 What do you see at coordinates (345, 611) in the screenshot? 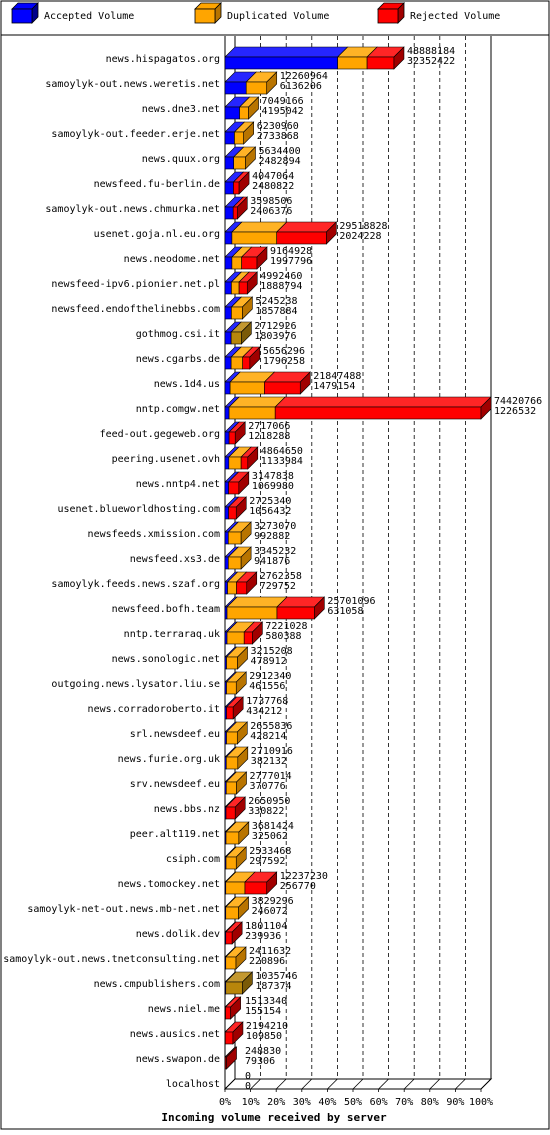
I see `accepted-volume-label: 631058` at bounding box center [345, 611].